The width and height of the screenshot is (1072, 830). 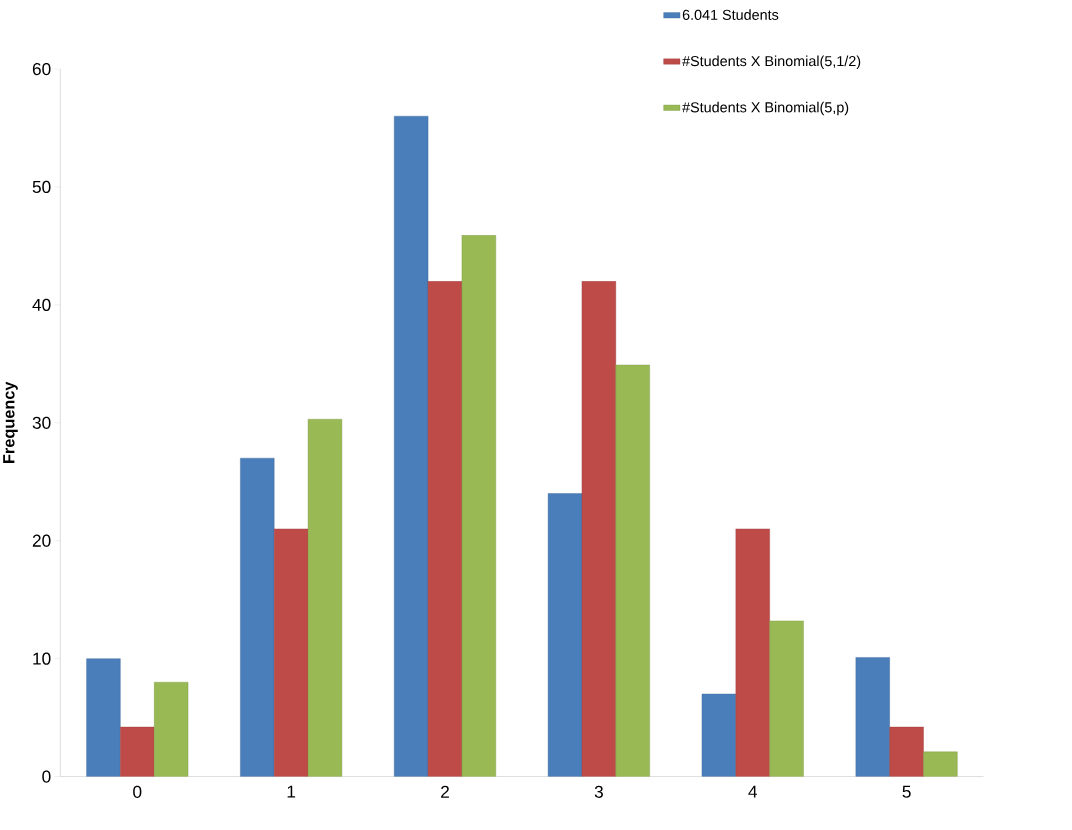 I want to click on y-axis-title: Frequency, so click(x=10, y=422).